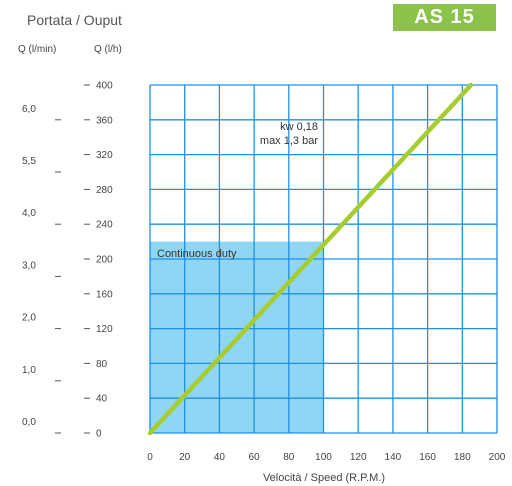 Image resolution: width=512 pixels, height=486 pixels. What do you see at coordinates (323, 457) in the screenshot?
I see `x-tick-label: 100` at bounding box center [323, 457].